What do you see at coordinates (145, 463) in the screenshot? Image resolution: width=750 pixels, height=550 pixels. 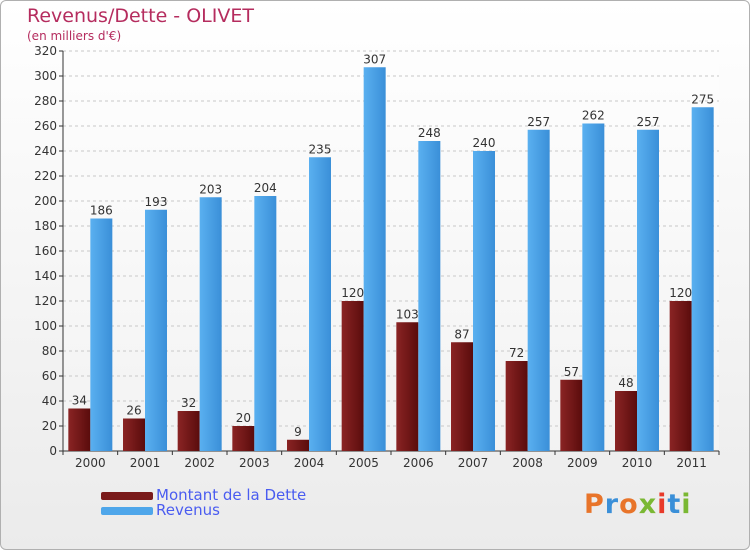 I see `x-tick-label: 2001` at bounding box center [145, 463].